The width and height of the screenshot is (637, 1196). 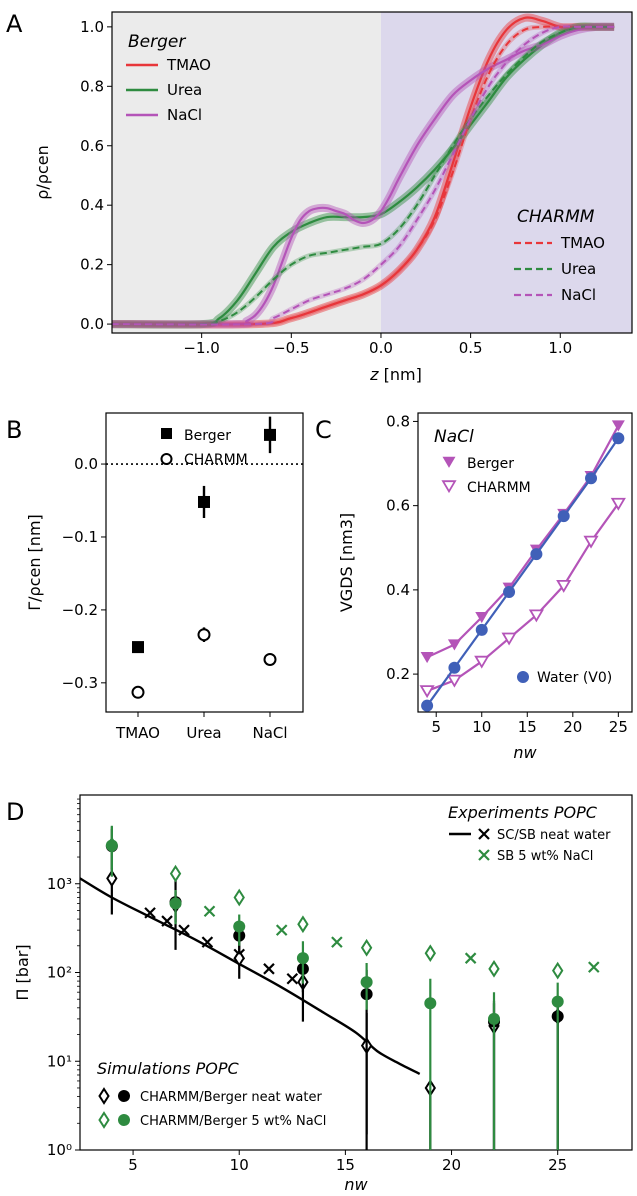 I want to click on panel-letter-d: D, so click(x=15, y=812).